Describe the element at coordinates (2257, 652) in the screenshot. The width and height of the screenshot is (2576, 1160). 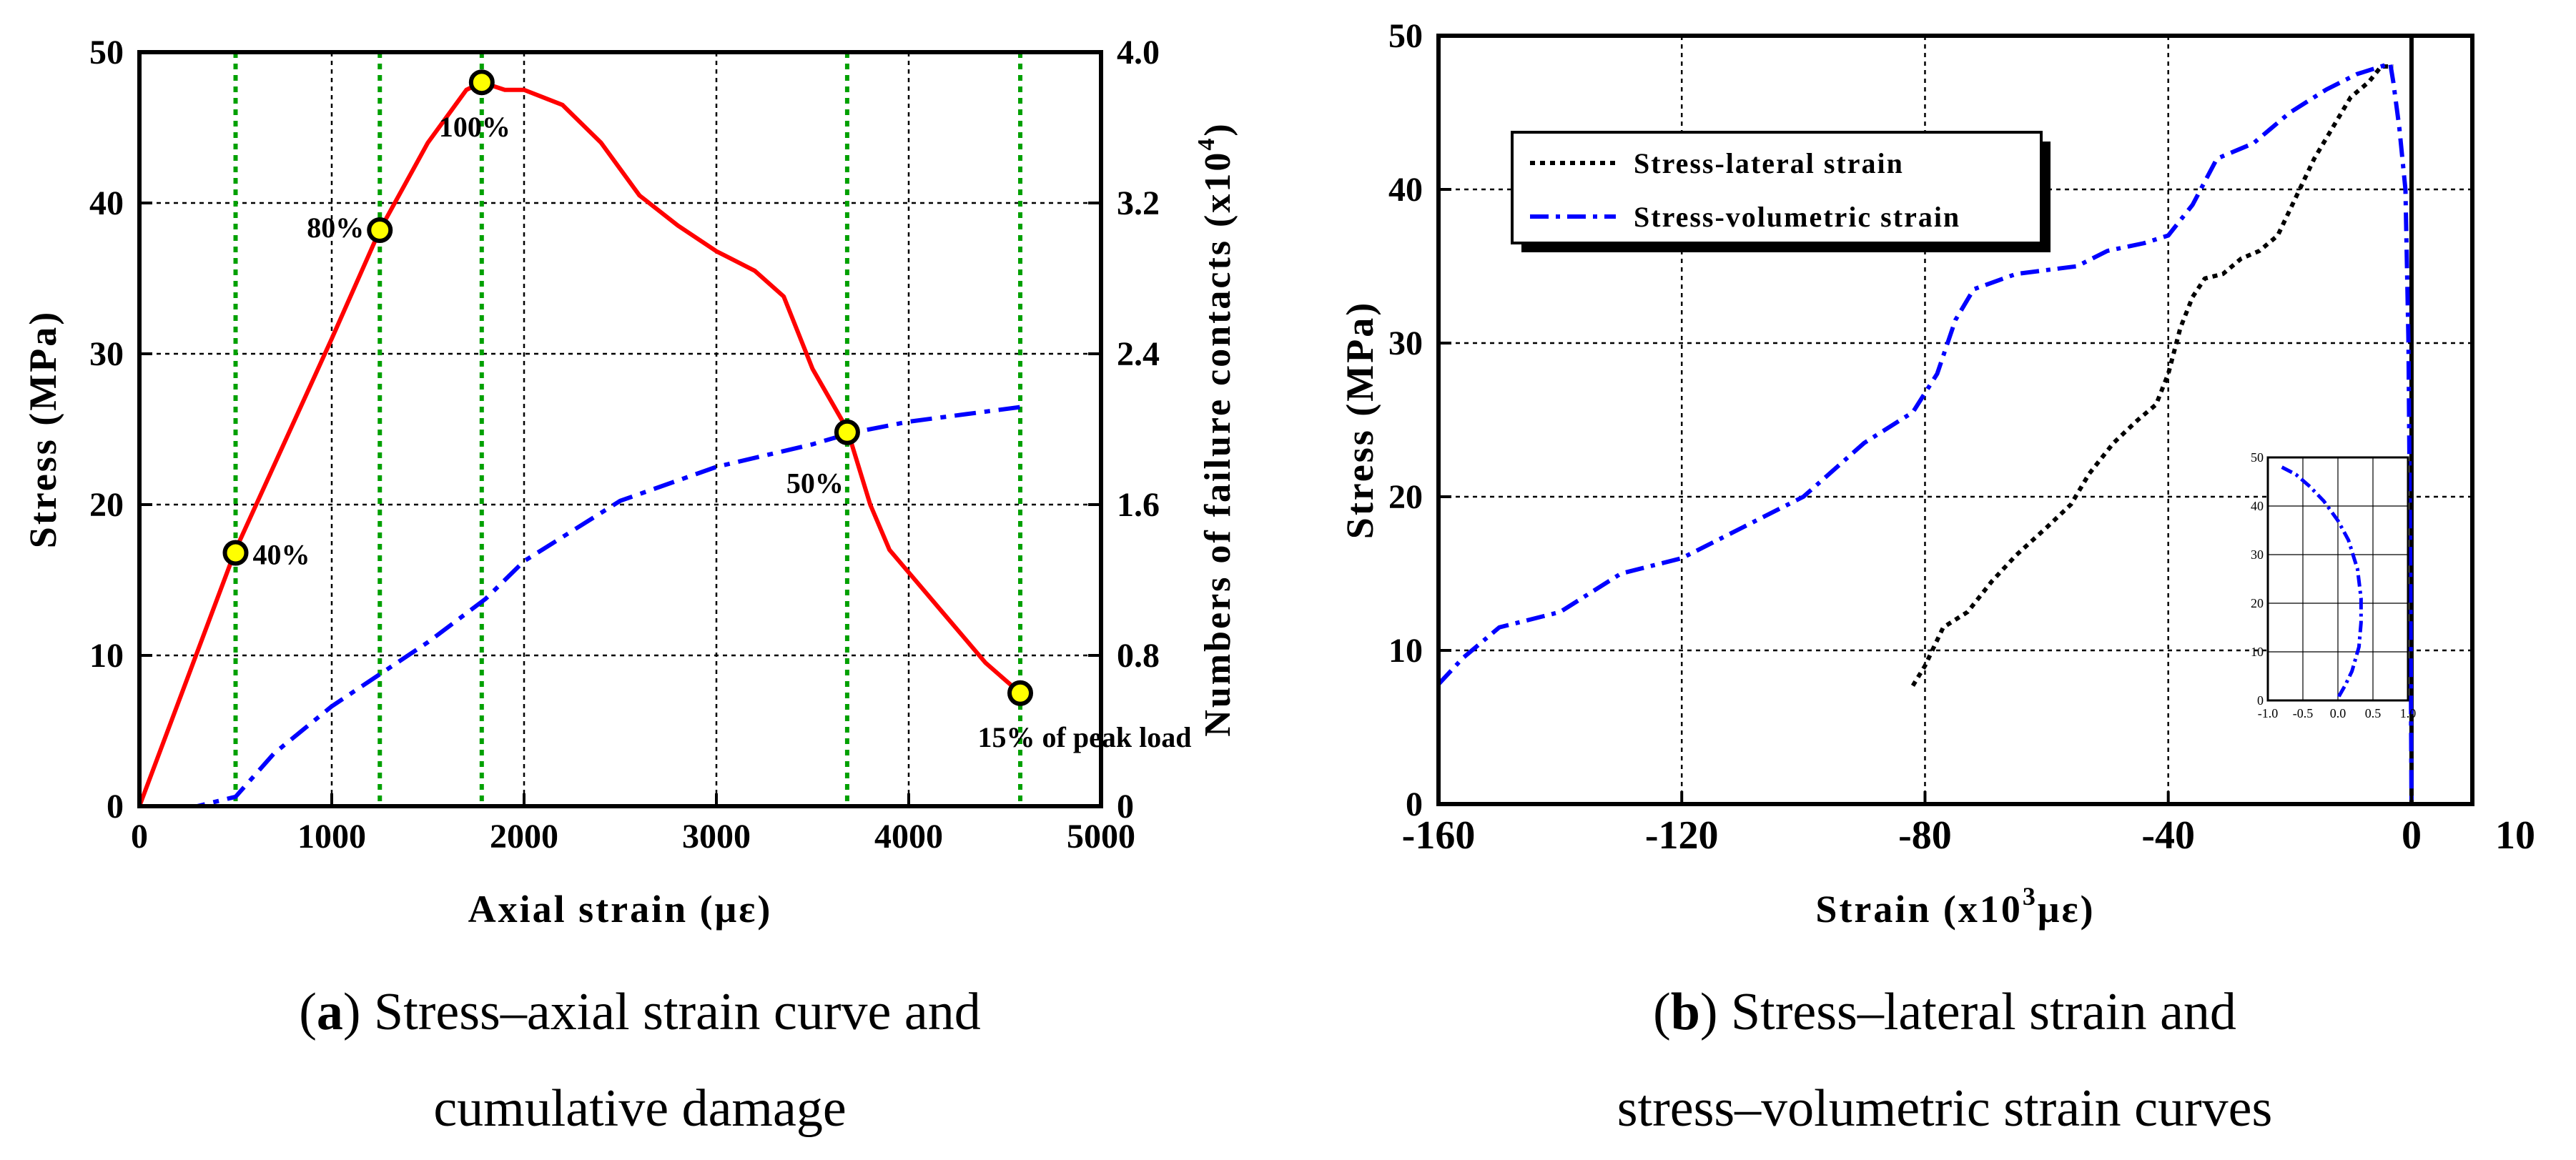
I see `inset-y-tick-label: 10` at that location.